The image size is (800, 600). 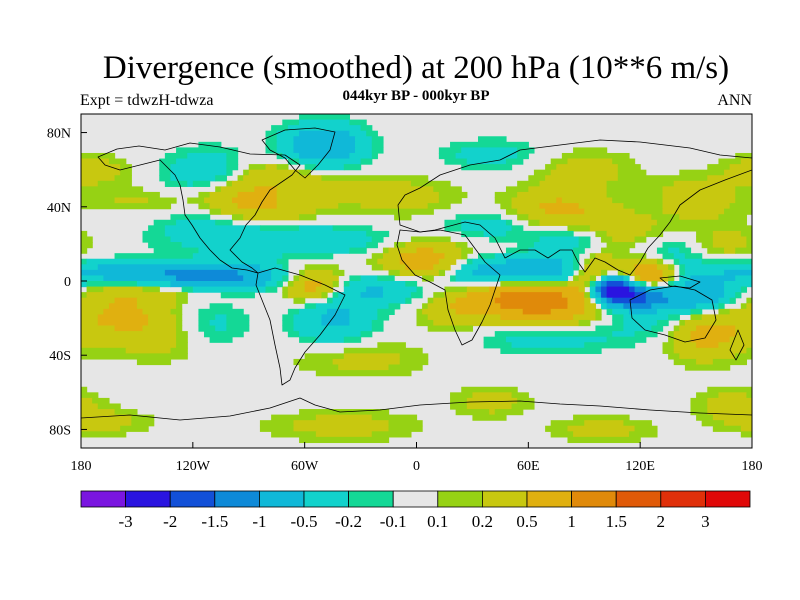 I want to click on y-tick-label: 80S, so click(x=60, y=430).